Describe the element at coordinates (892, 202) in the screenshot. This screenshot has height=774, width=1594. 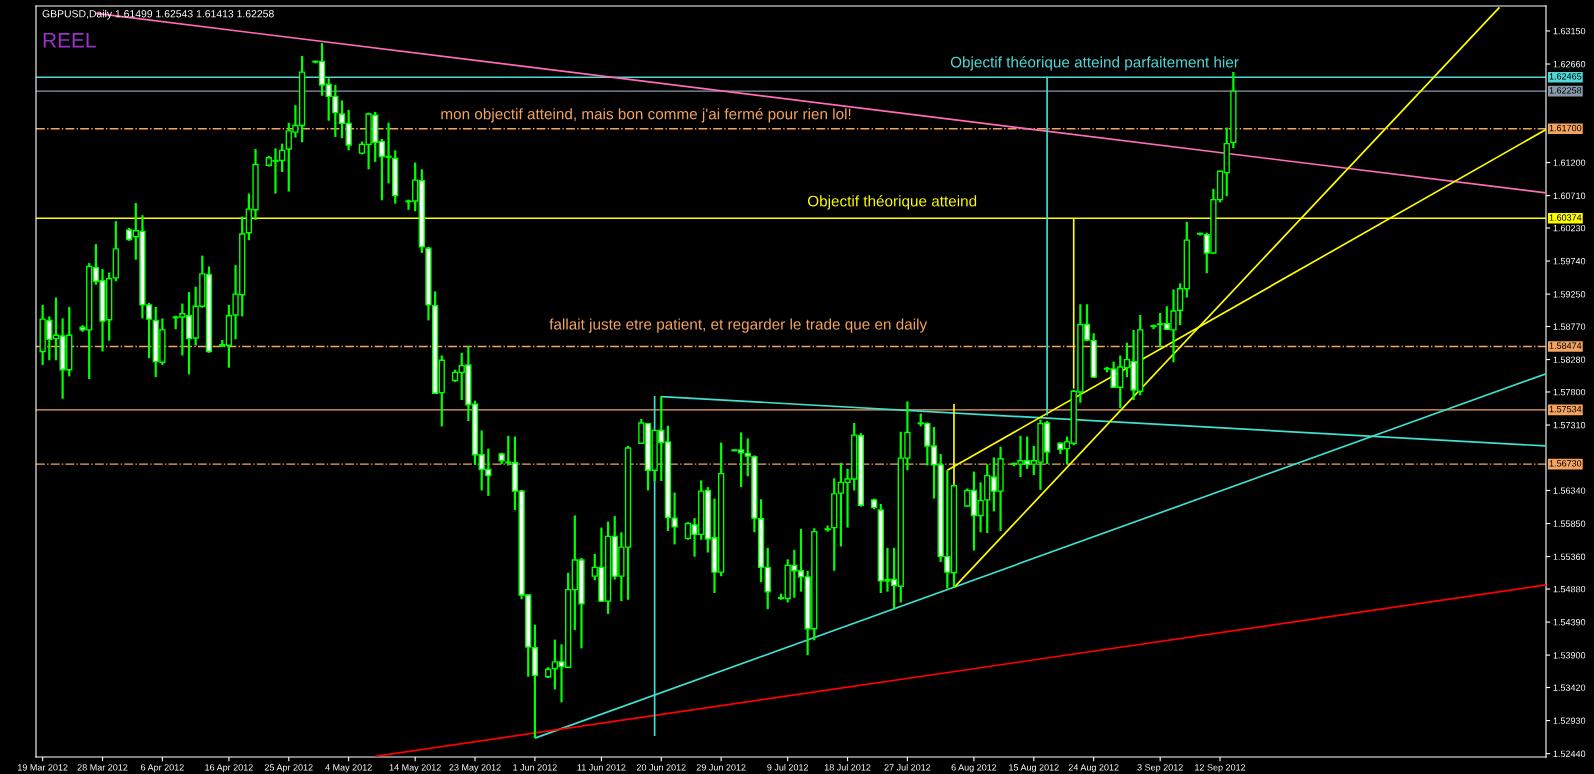
I see `annotation: Objectif théorique atteind` at that location.